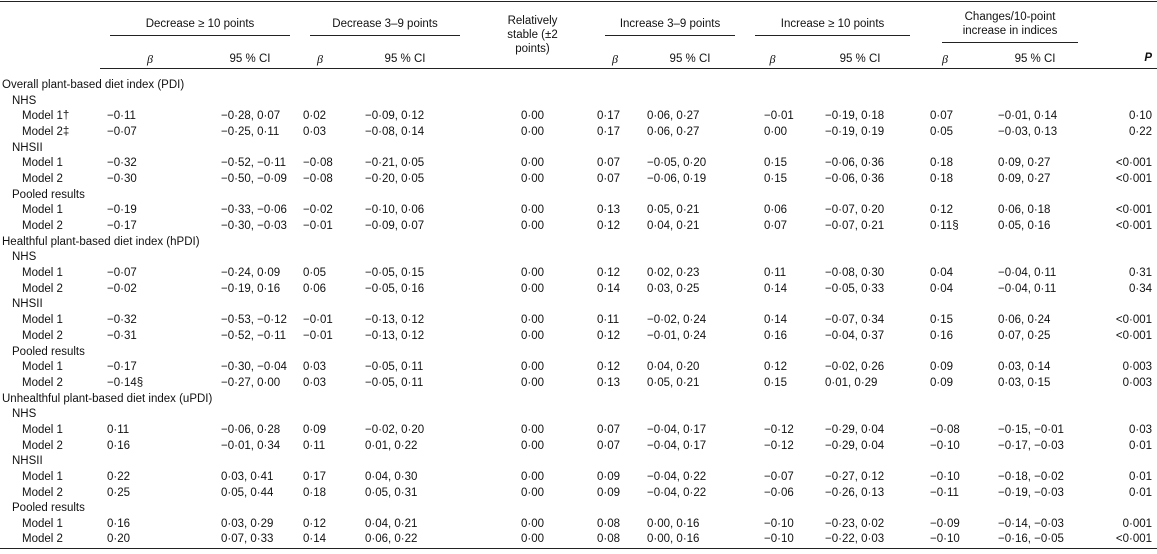 This screenshot has height=554, width=1157. Describe the element at coordinates (93, 84) in the screenshot. I see `section-title: Overall plant-based diet index (PDI)` at that location.